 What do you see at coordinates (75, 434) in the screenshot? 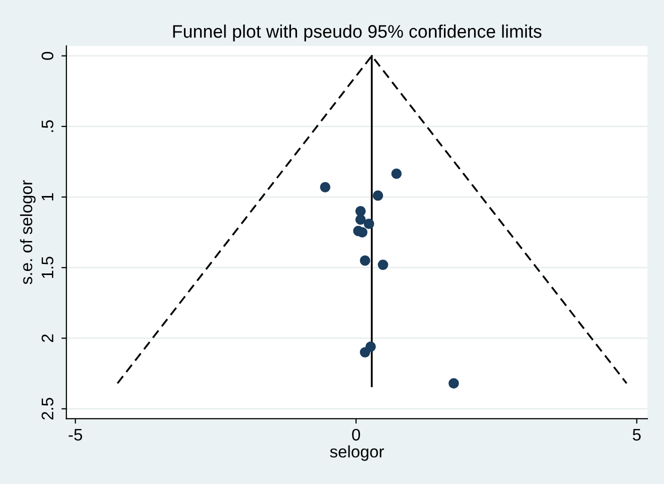
I see `x-tick-label: -5` at bounding box center [75, 434].